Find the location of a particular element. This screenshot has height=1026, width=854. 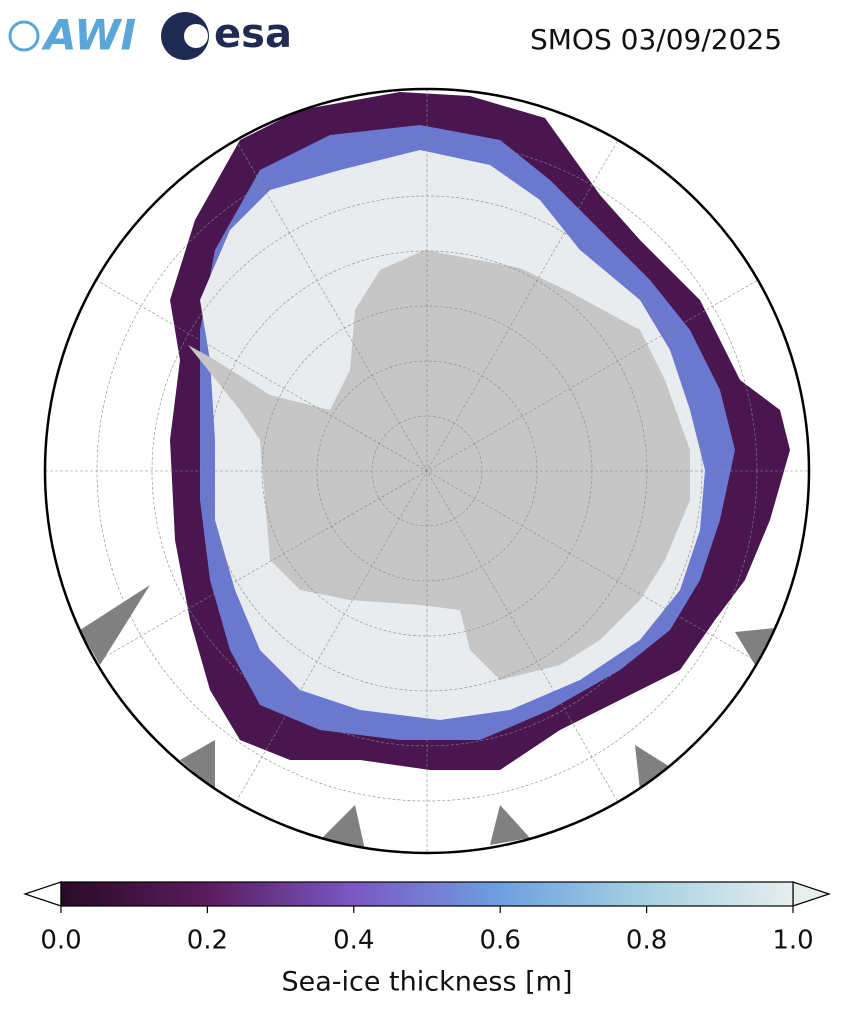

colorbar-tick-label: 0.2 is located at coordinates (207, 941).